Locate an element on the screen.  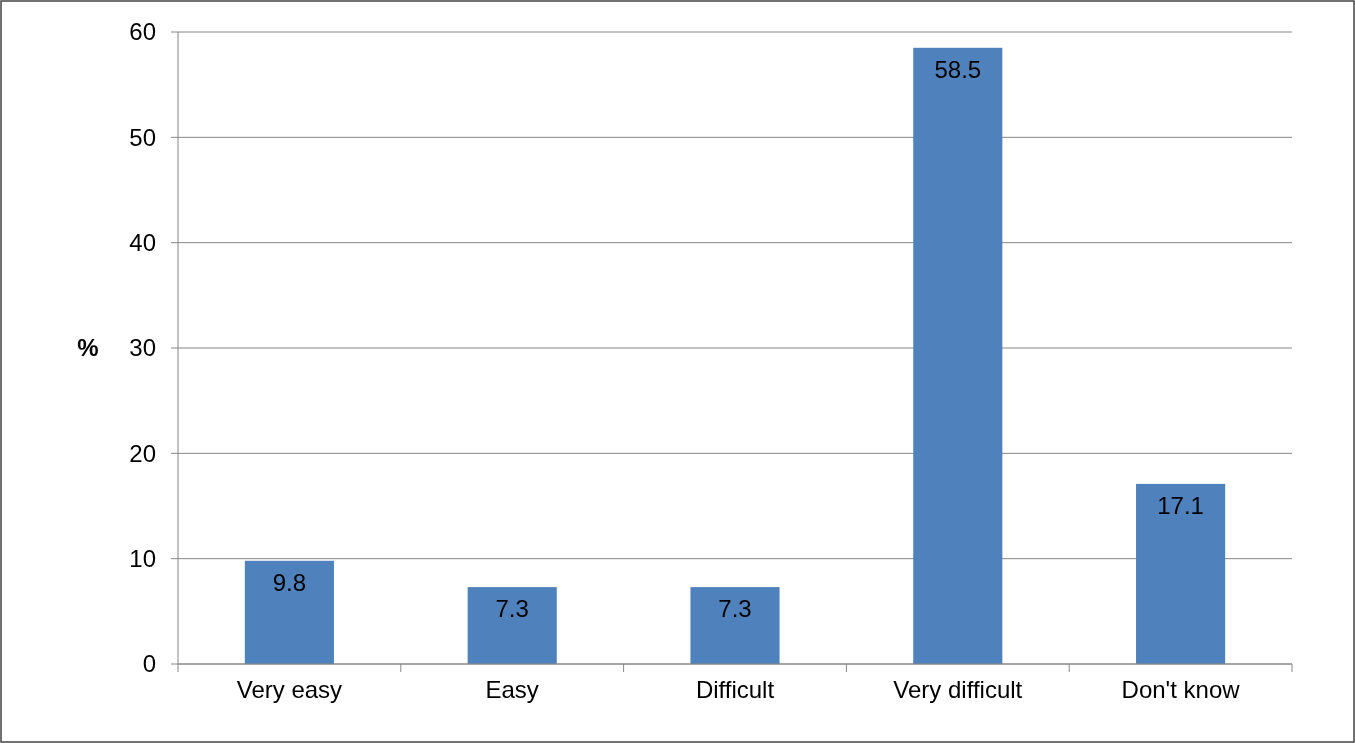
x-tick-label: Easy is located at coordinates (512, 689).